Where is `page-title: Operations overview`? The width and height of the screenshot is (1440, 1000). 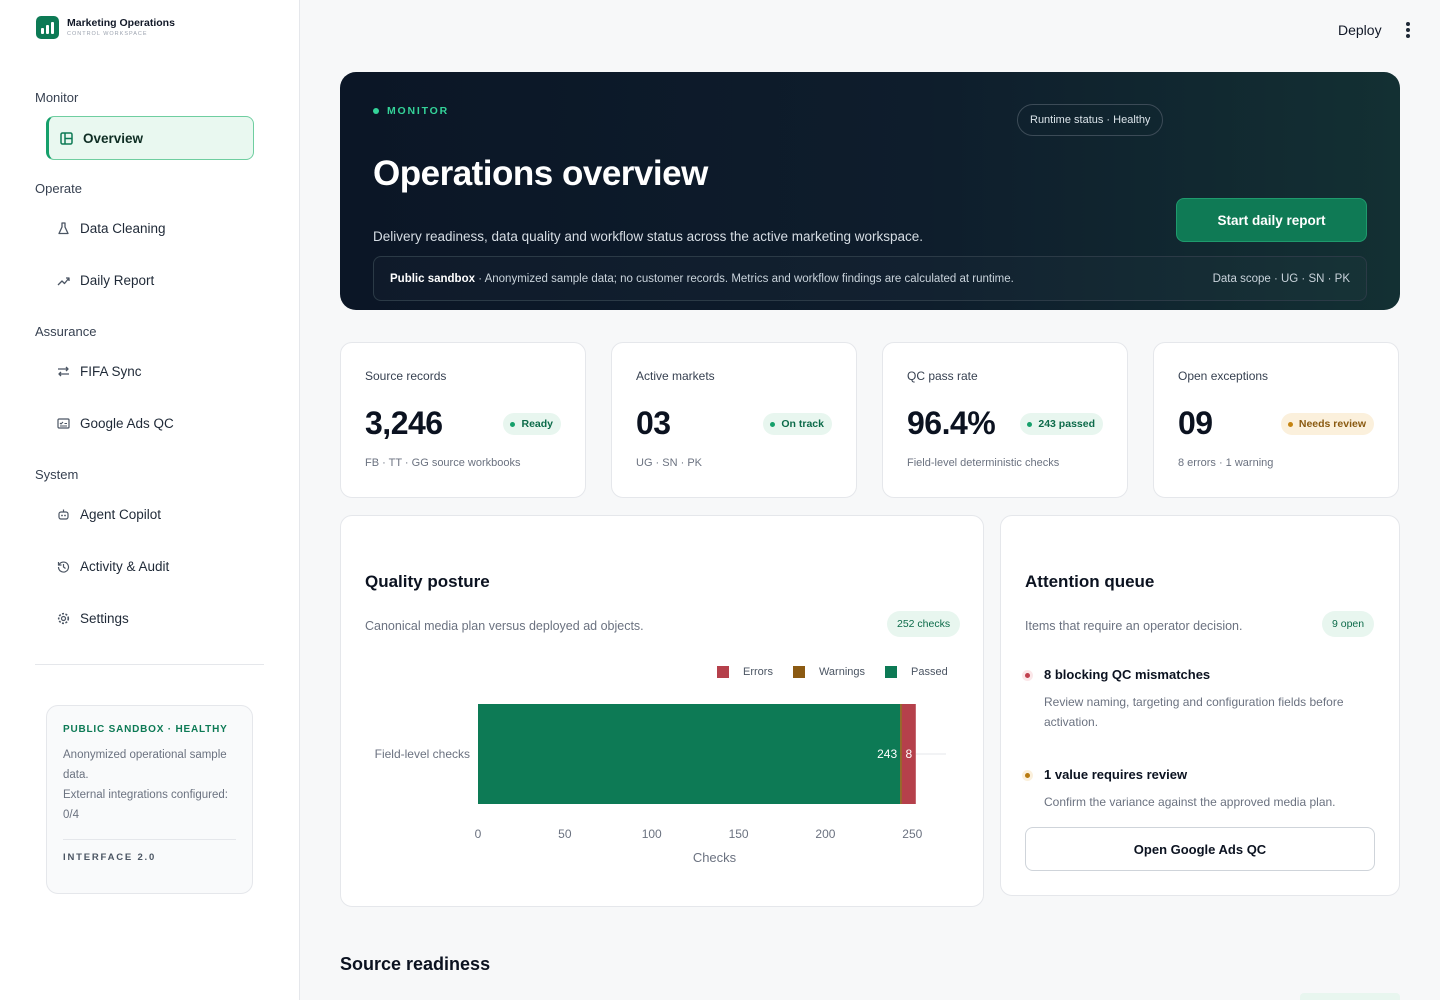
page-title: Operations overview is located at coordinates (540, 173).